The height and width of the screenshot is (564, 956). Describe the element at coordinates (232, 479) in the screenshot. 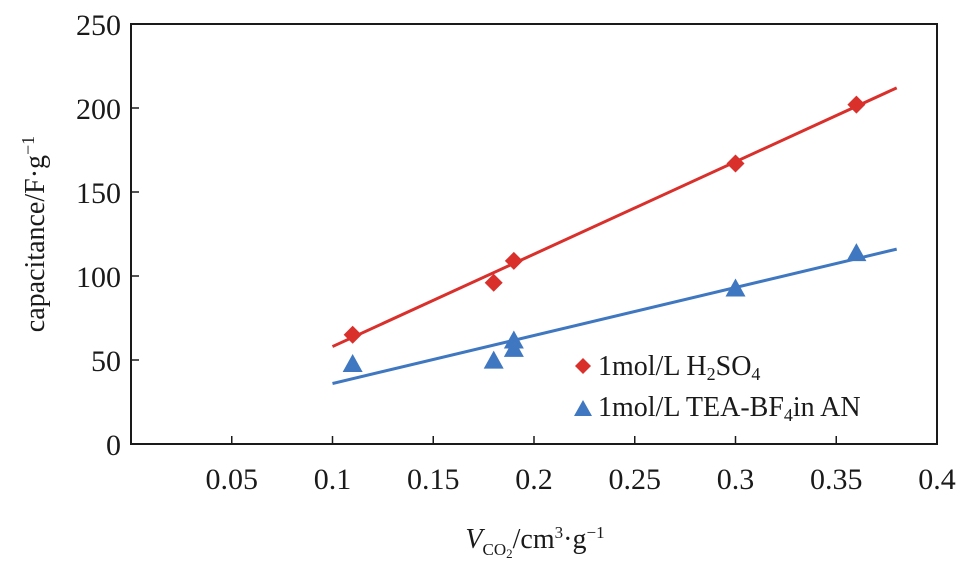

I see `x-tick-label: 0.05` at that location.